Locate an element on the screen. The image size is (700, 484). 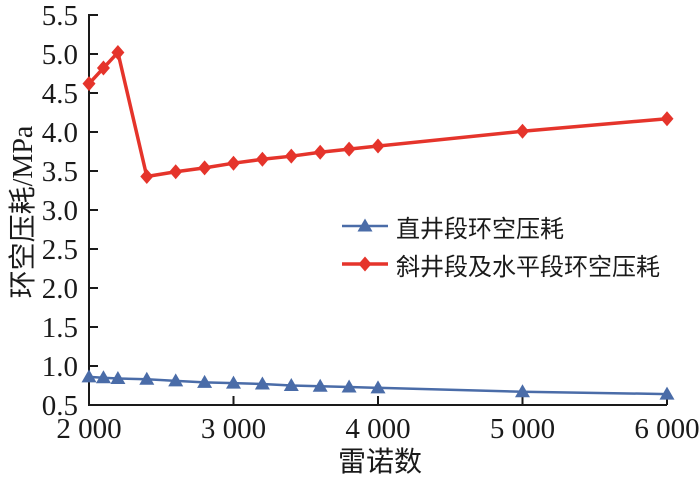
y-tick-label: 4.0 is located at coordinates (60, 133).